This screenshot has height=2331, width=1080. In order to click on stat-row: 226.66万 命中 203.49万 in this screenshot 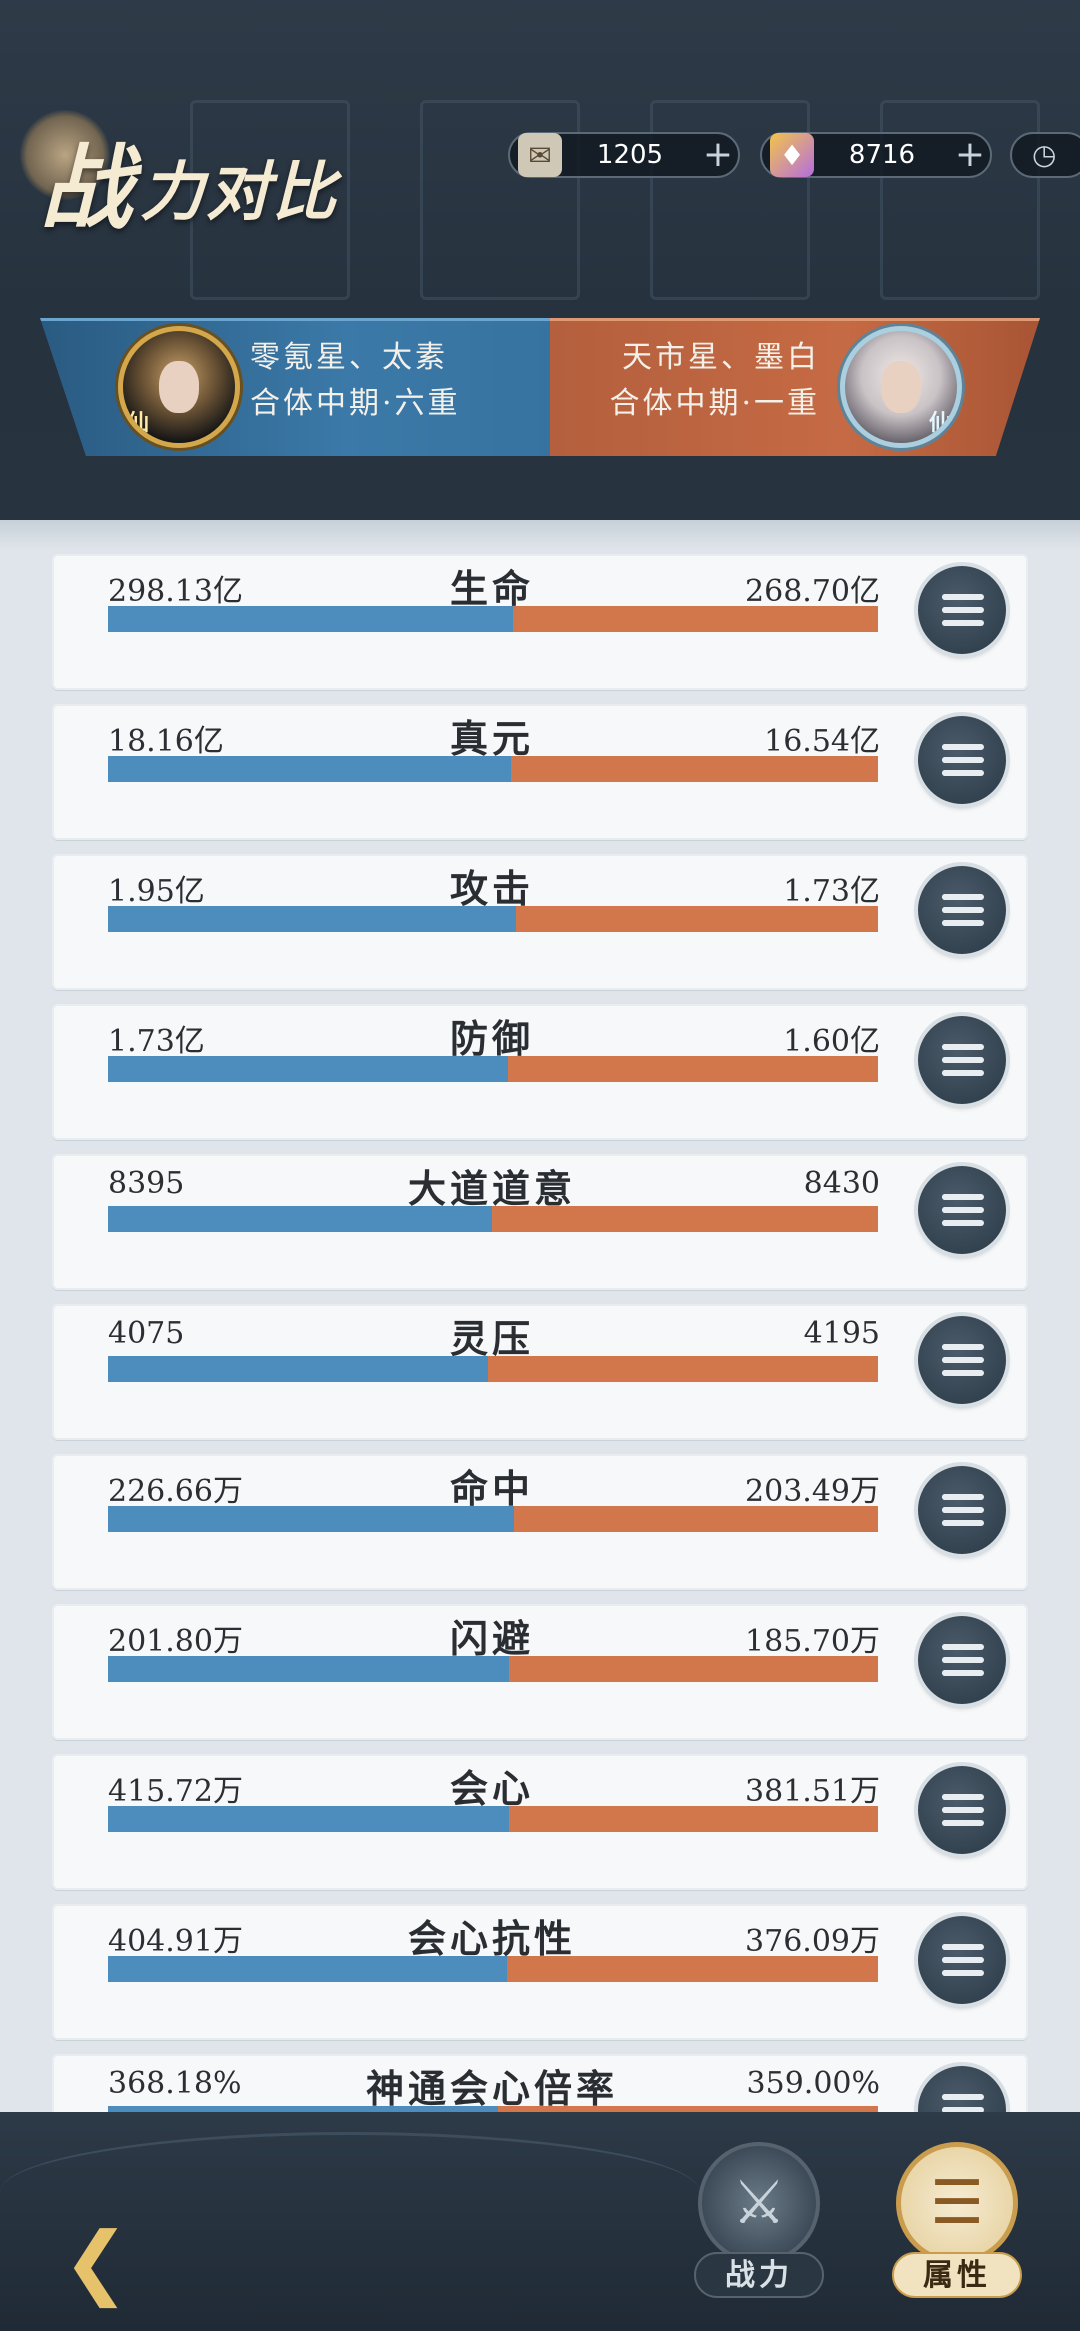, I will do `click(540, 1522)`.